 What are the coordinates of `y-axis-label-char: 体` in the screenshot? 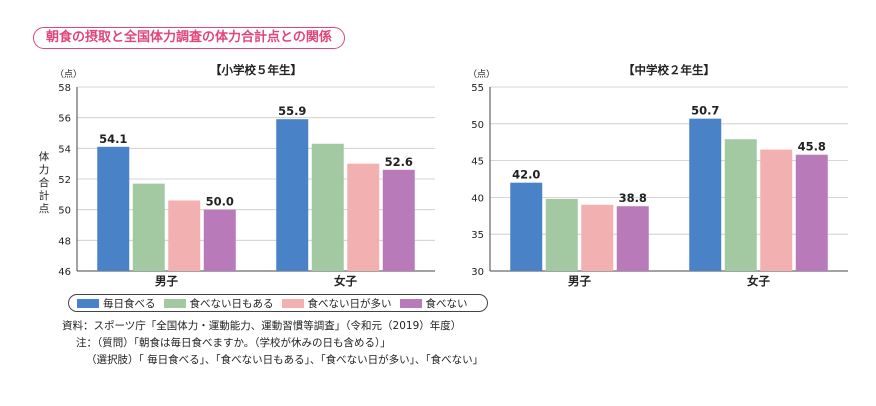 It's located at (44, 157).